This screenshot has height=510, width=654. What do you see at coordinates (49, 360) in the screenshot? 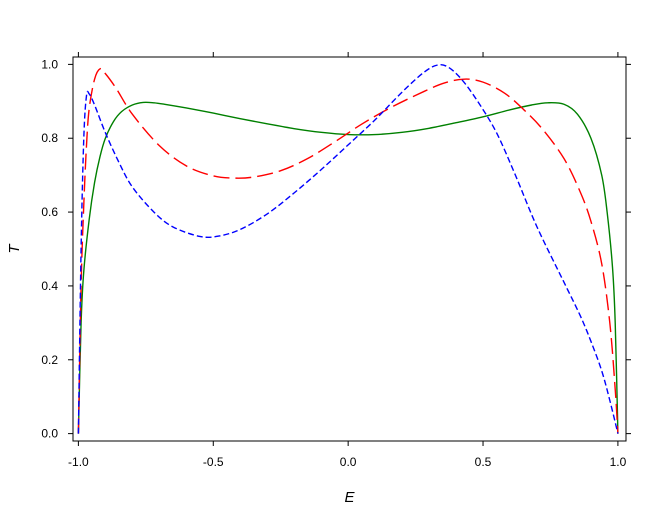
I see `y-tick-label: 0.2` at bounding box center [49, 360].